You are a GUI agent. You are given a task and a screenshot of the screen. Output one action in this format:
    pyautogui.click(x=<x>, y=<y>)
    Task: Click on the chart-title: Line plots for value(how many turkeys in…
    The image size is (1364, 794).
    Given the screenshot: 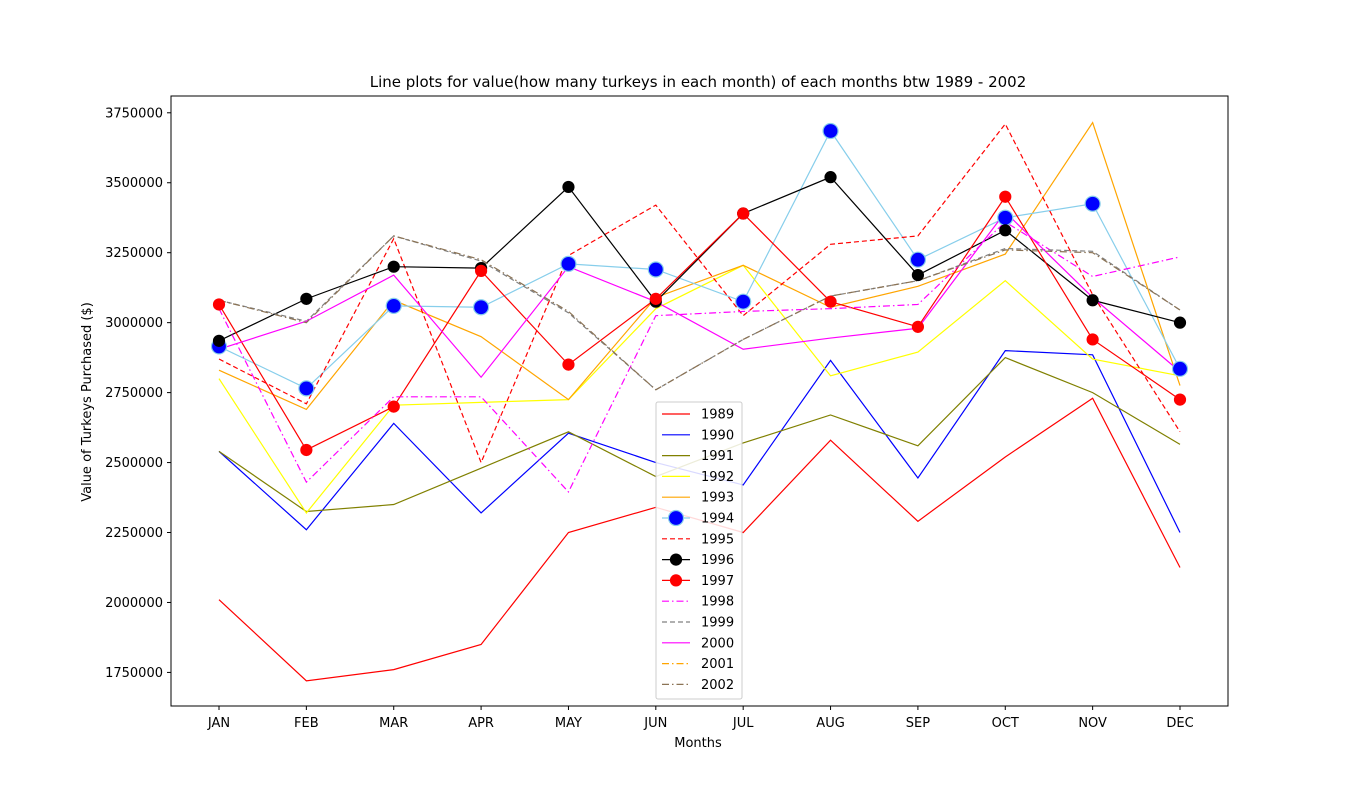 What is the action you would take?
    pyautogui.click(x=698, y=82)
    